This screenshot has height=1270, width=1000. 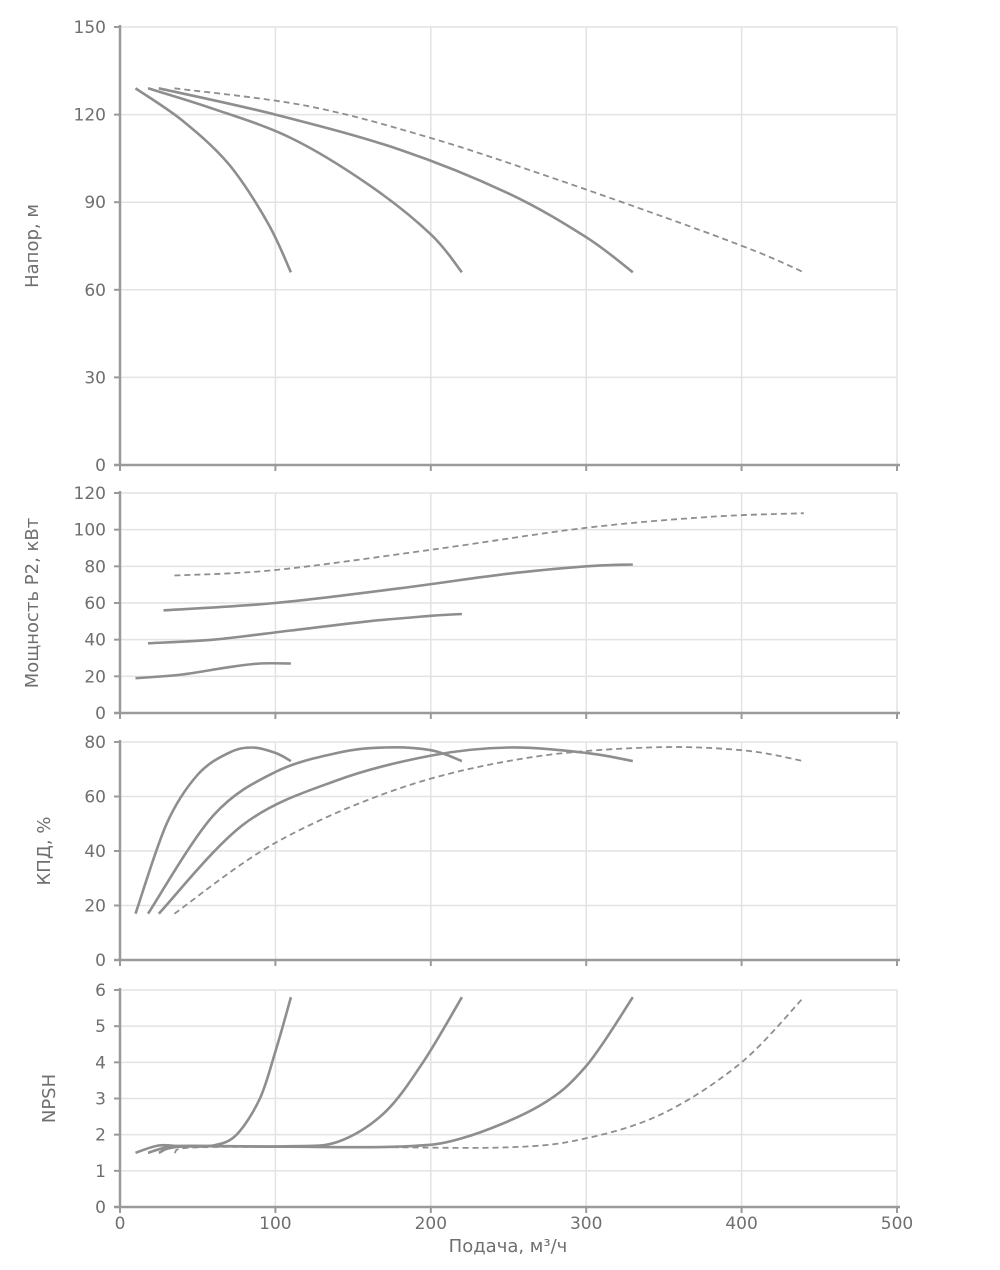 I want to click on efficiency-ytick-label-40: 40, so click(x=95, y=852).